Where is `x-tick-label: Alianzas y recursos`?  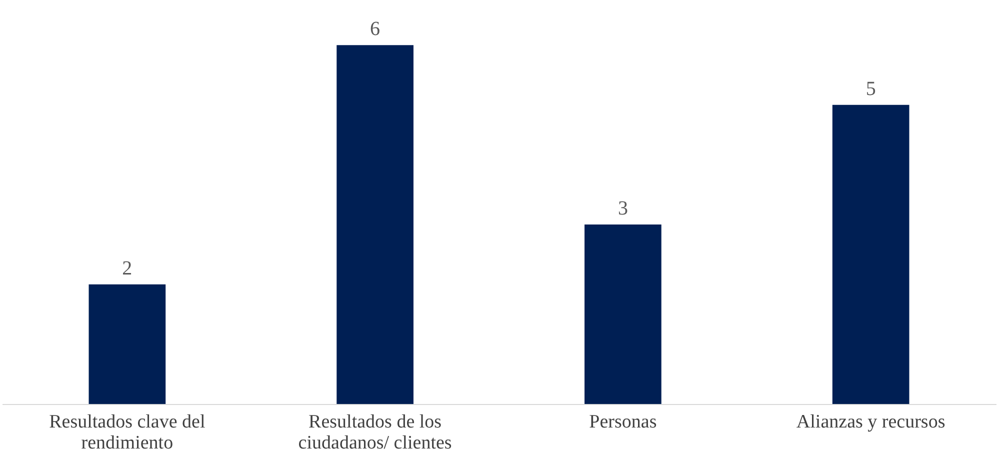
x-tick-label: Alianzas y recursos is located at coordinates (871, 422).